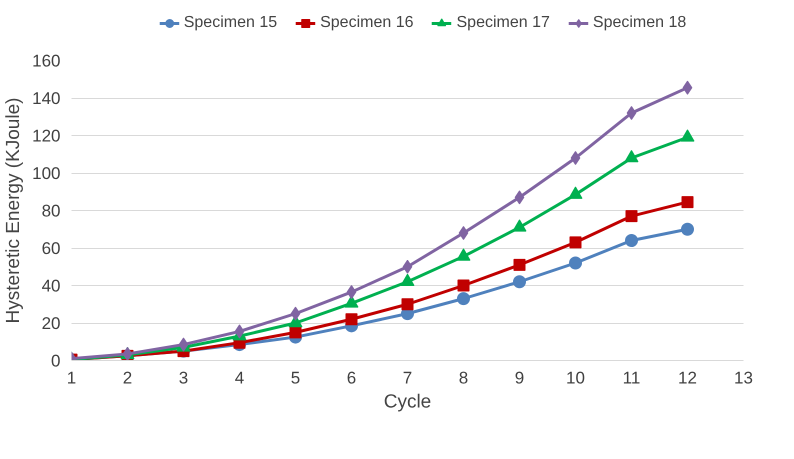 The height and width of the screenshot is (459, 794). I want to click on x-tick-label: 9, so click(519, 378).